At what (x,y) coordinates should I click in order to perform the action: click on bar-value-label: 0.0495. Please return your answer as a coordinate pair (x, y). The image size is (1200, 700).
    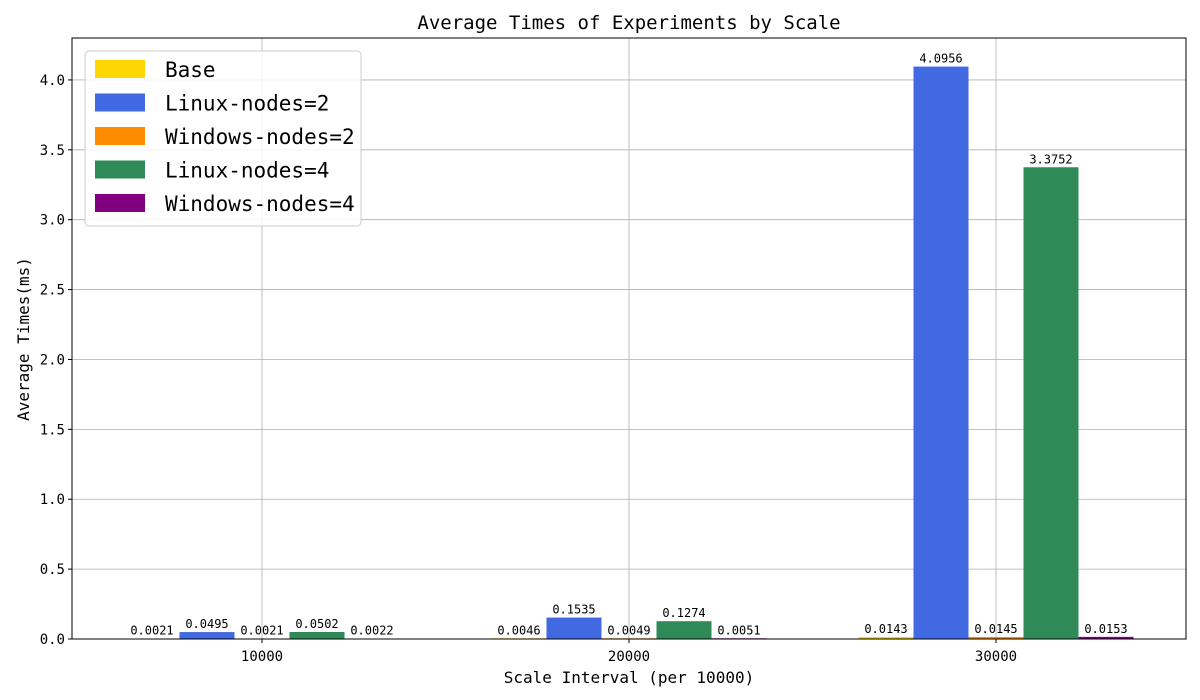
    Looking at the image, I should click on (206, 624).